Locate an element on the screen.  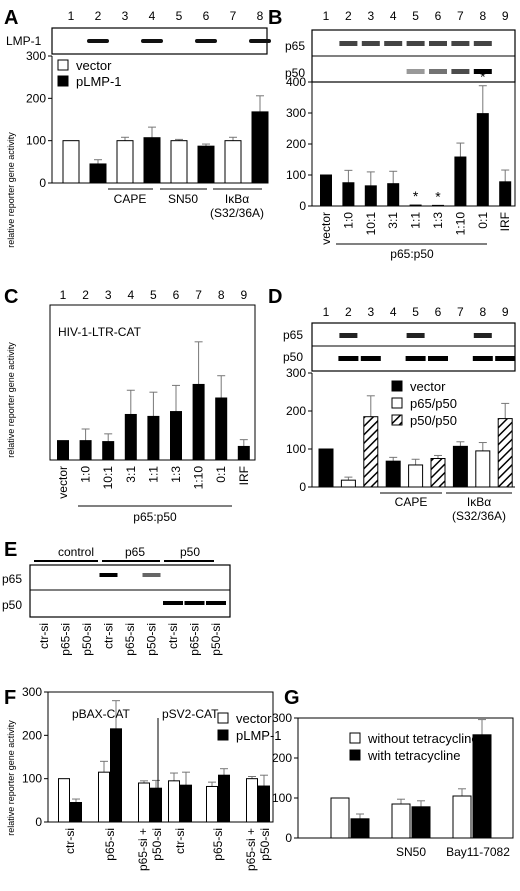
group-label: control is located at coordinates (76, 552).